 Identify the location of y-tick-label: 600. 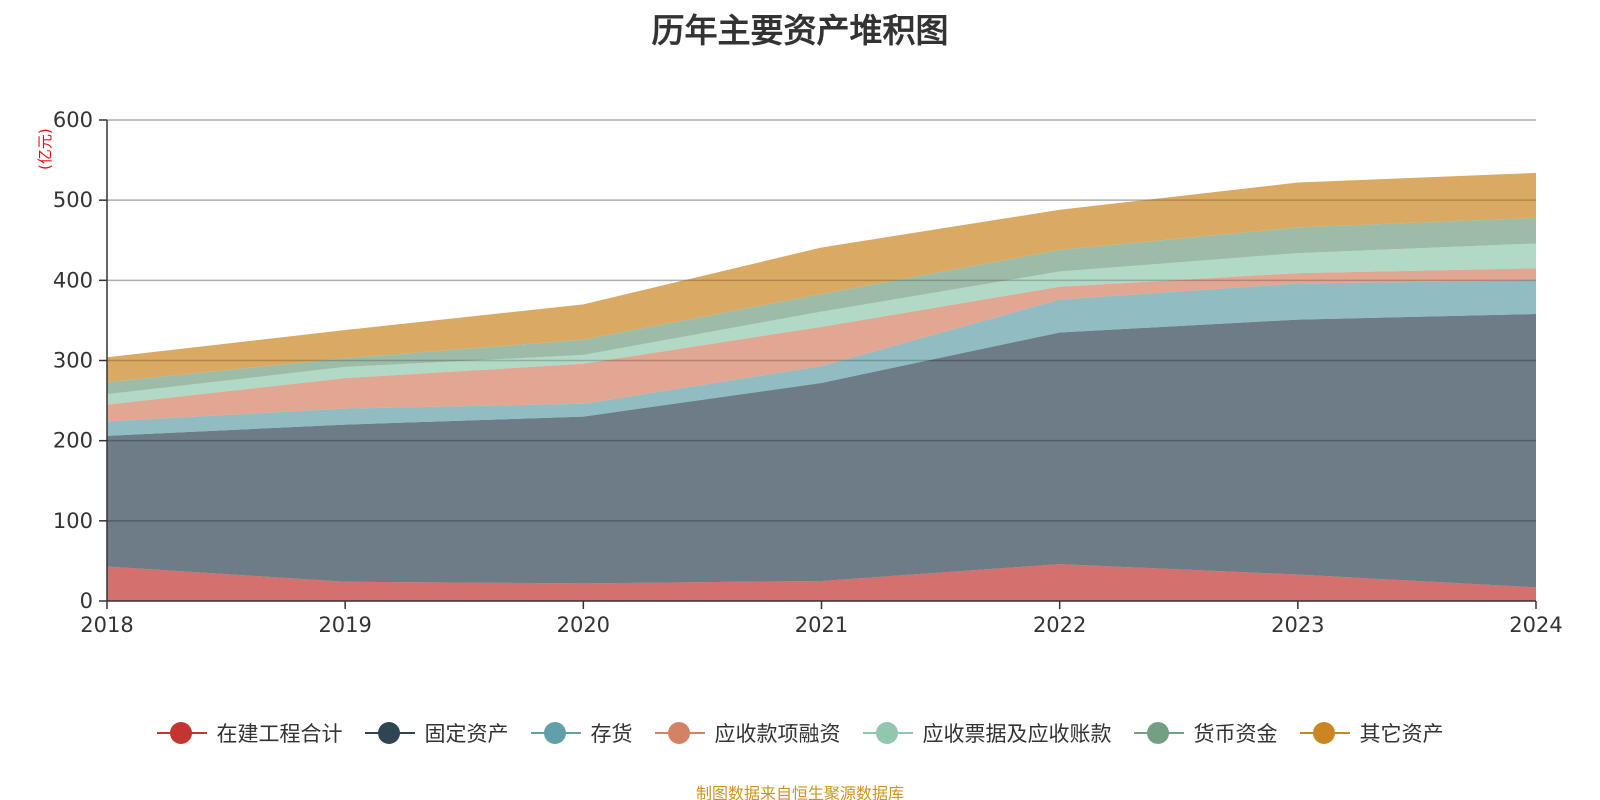
(73, 120).